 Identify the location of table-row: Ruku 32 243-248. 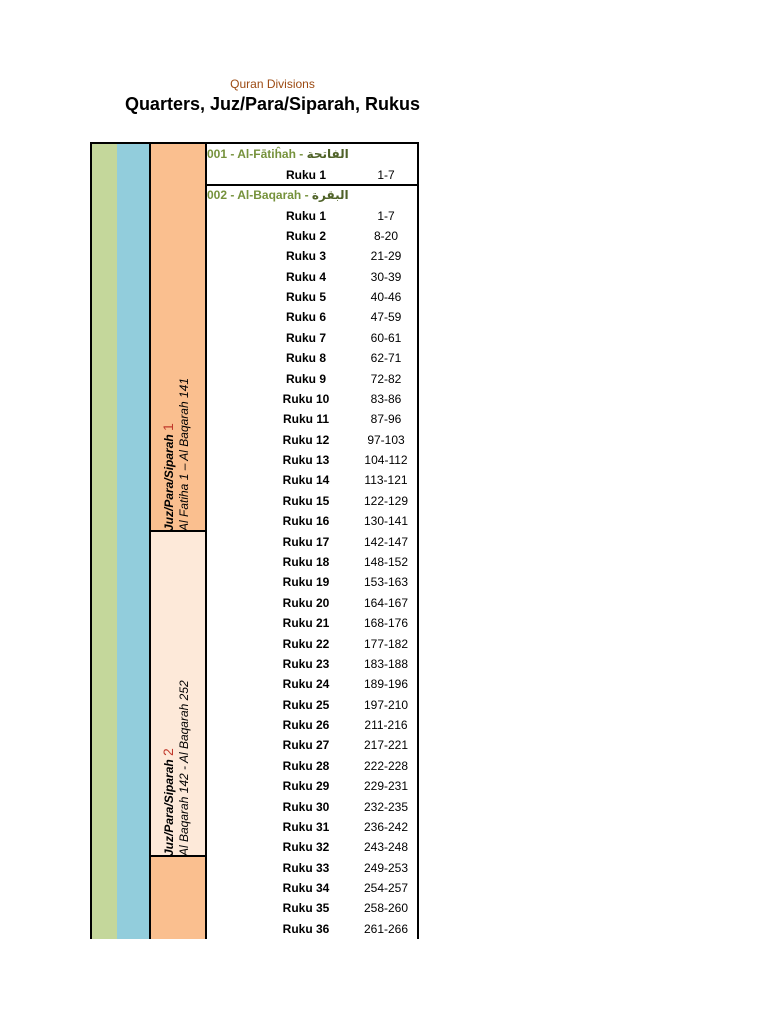
(312, 847).